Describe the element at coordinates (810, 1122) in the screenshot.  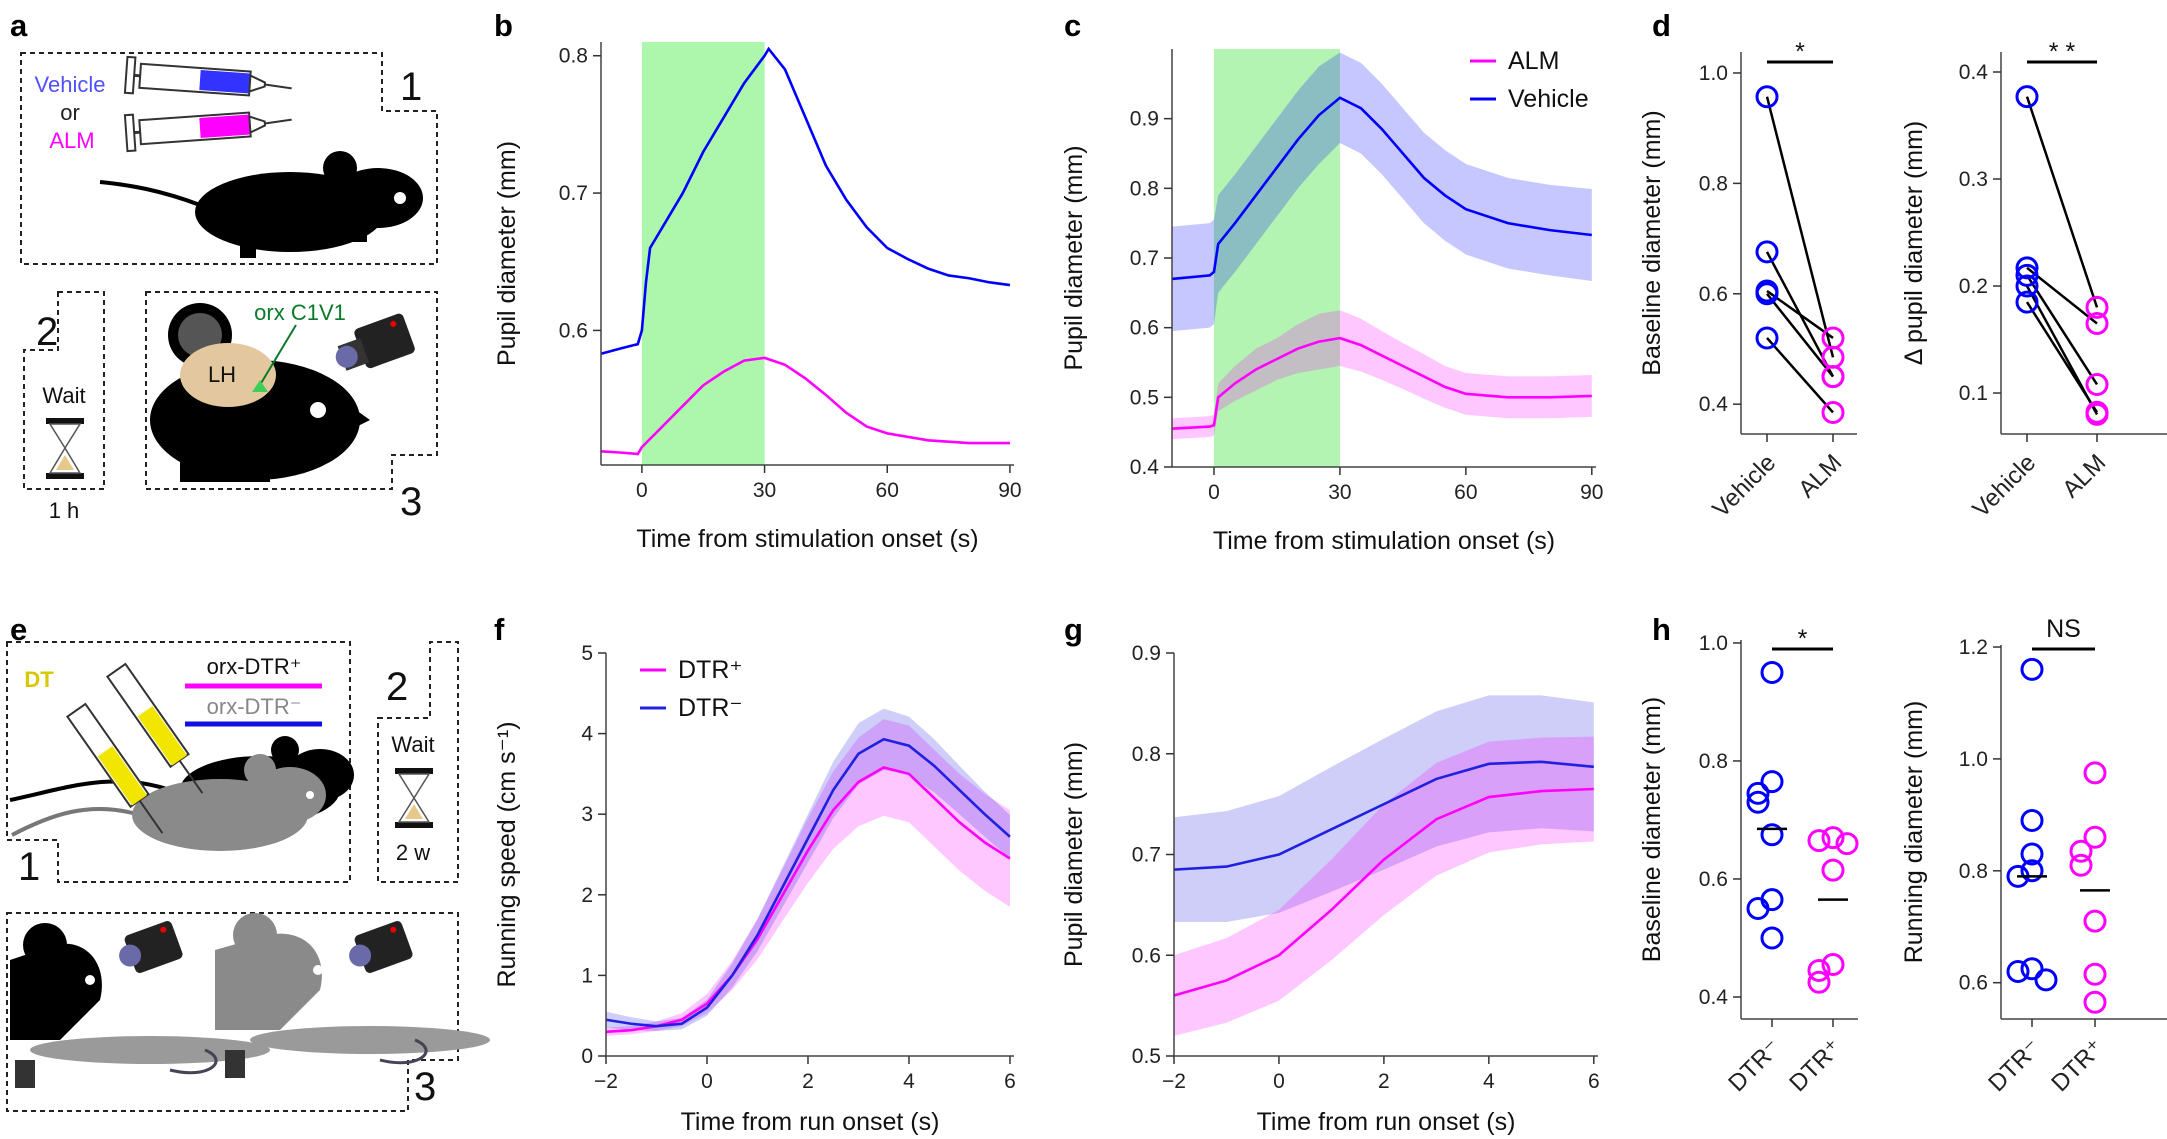
I see `x-axis-label: Time from run onset (s)` at that location.